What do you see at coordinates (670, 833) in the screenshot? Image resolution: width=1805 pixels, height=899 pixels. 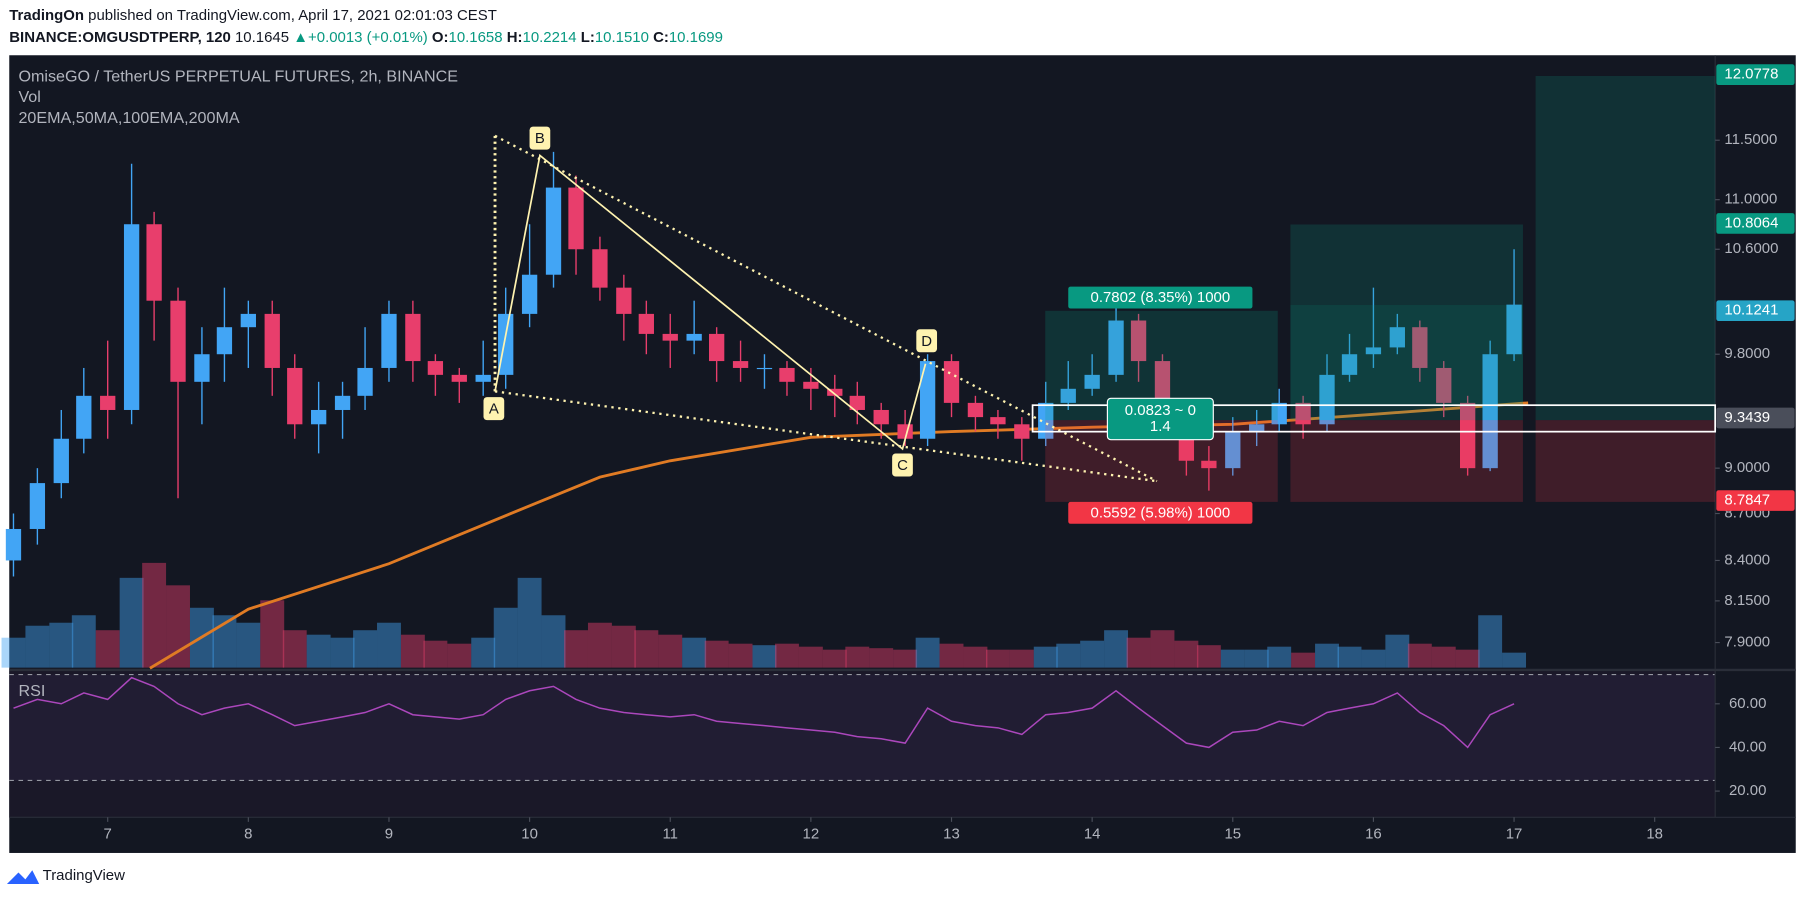 I see `x-tick-label: 11` at bounding box center [670, 833].